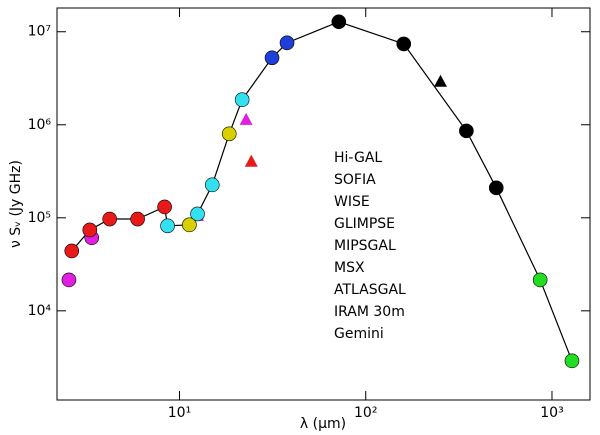 This screenshot has width=600, height=435. Describe the element at coordinates (323, 424) in the screenshot. I see `x-axis-label: λ (μm)` at that location.